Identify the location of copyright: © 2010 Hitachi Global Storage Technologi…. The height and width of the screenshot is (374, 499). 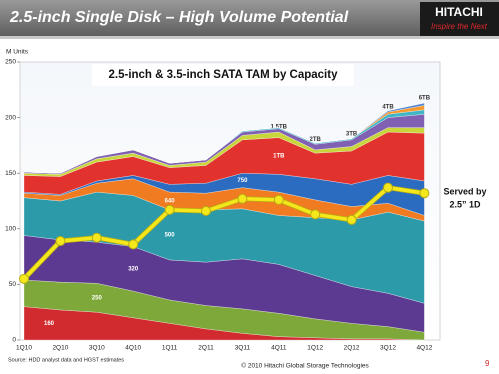
(305, 366).